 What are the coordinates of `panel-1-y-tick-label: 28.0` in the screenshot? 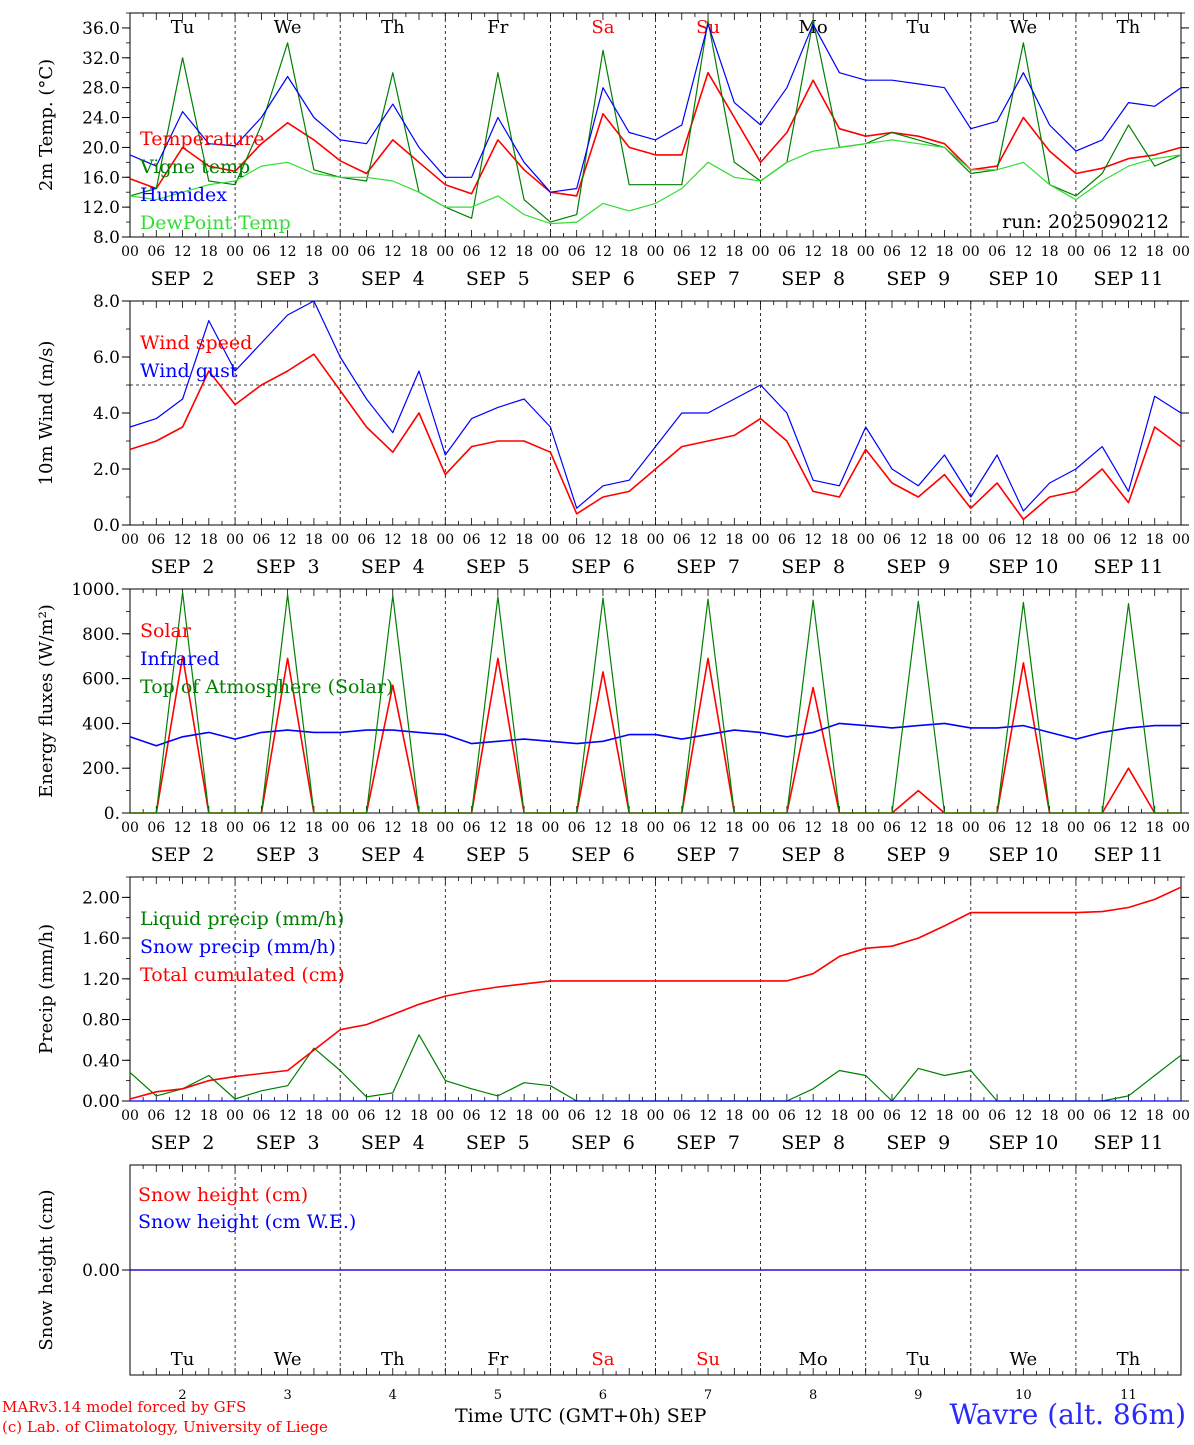 It's located at (101, 89).